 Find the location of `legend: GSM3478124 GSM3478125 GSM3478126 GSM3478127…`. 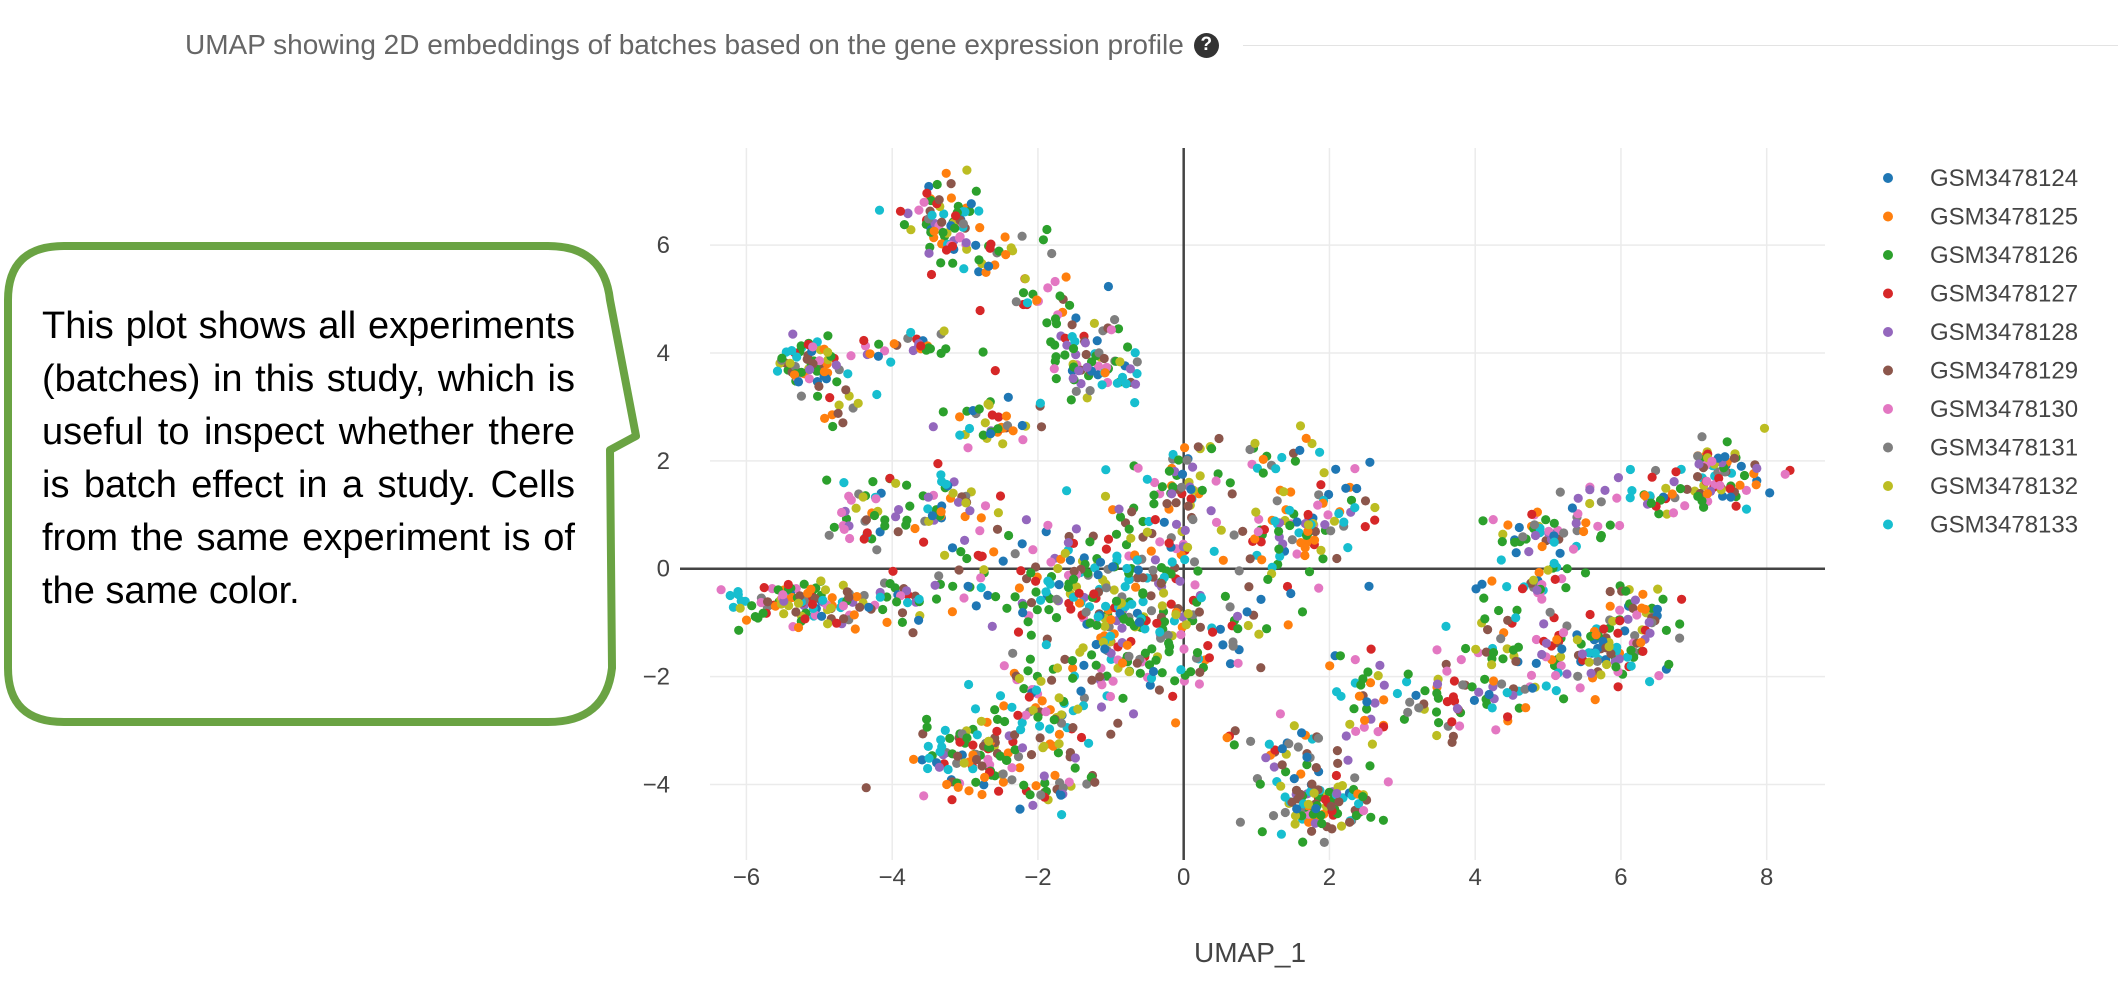

legend: GSM3478124 GSM3478125 GSM3478126 GSM3478127… is located at coordinates (1980, 352).